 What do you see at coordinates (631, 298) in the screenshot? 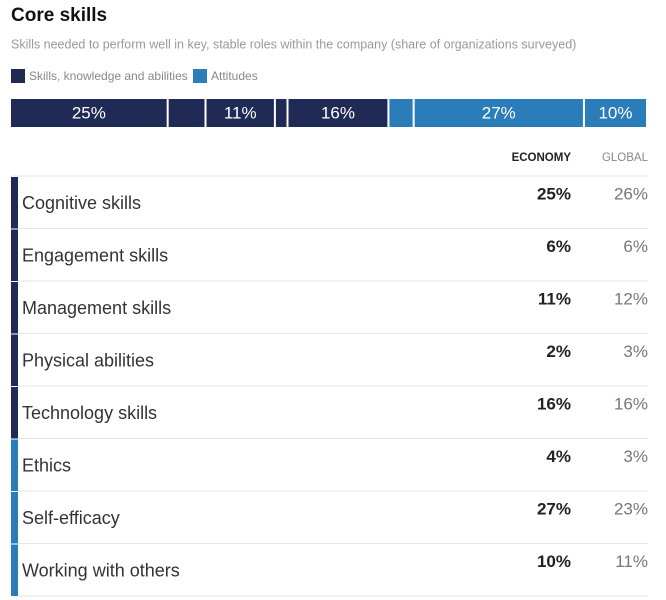
I see `global-value: 12%` at bounding box center [631, 298].